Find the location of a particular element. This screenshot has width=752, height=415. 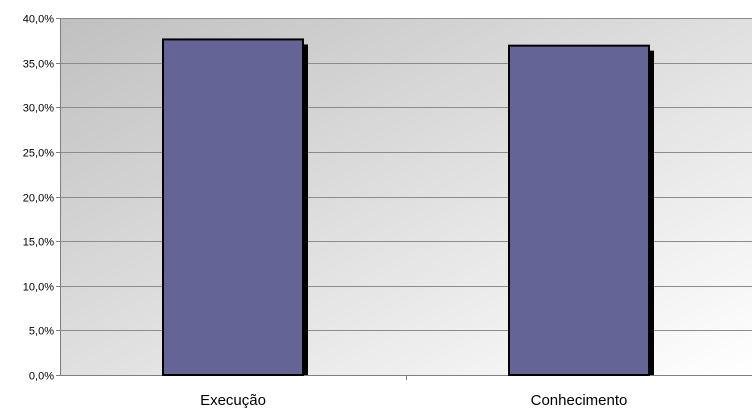

y-tick-label: 30,0% is located at coordinates (38, 109).